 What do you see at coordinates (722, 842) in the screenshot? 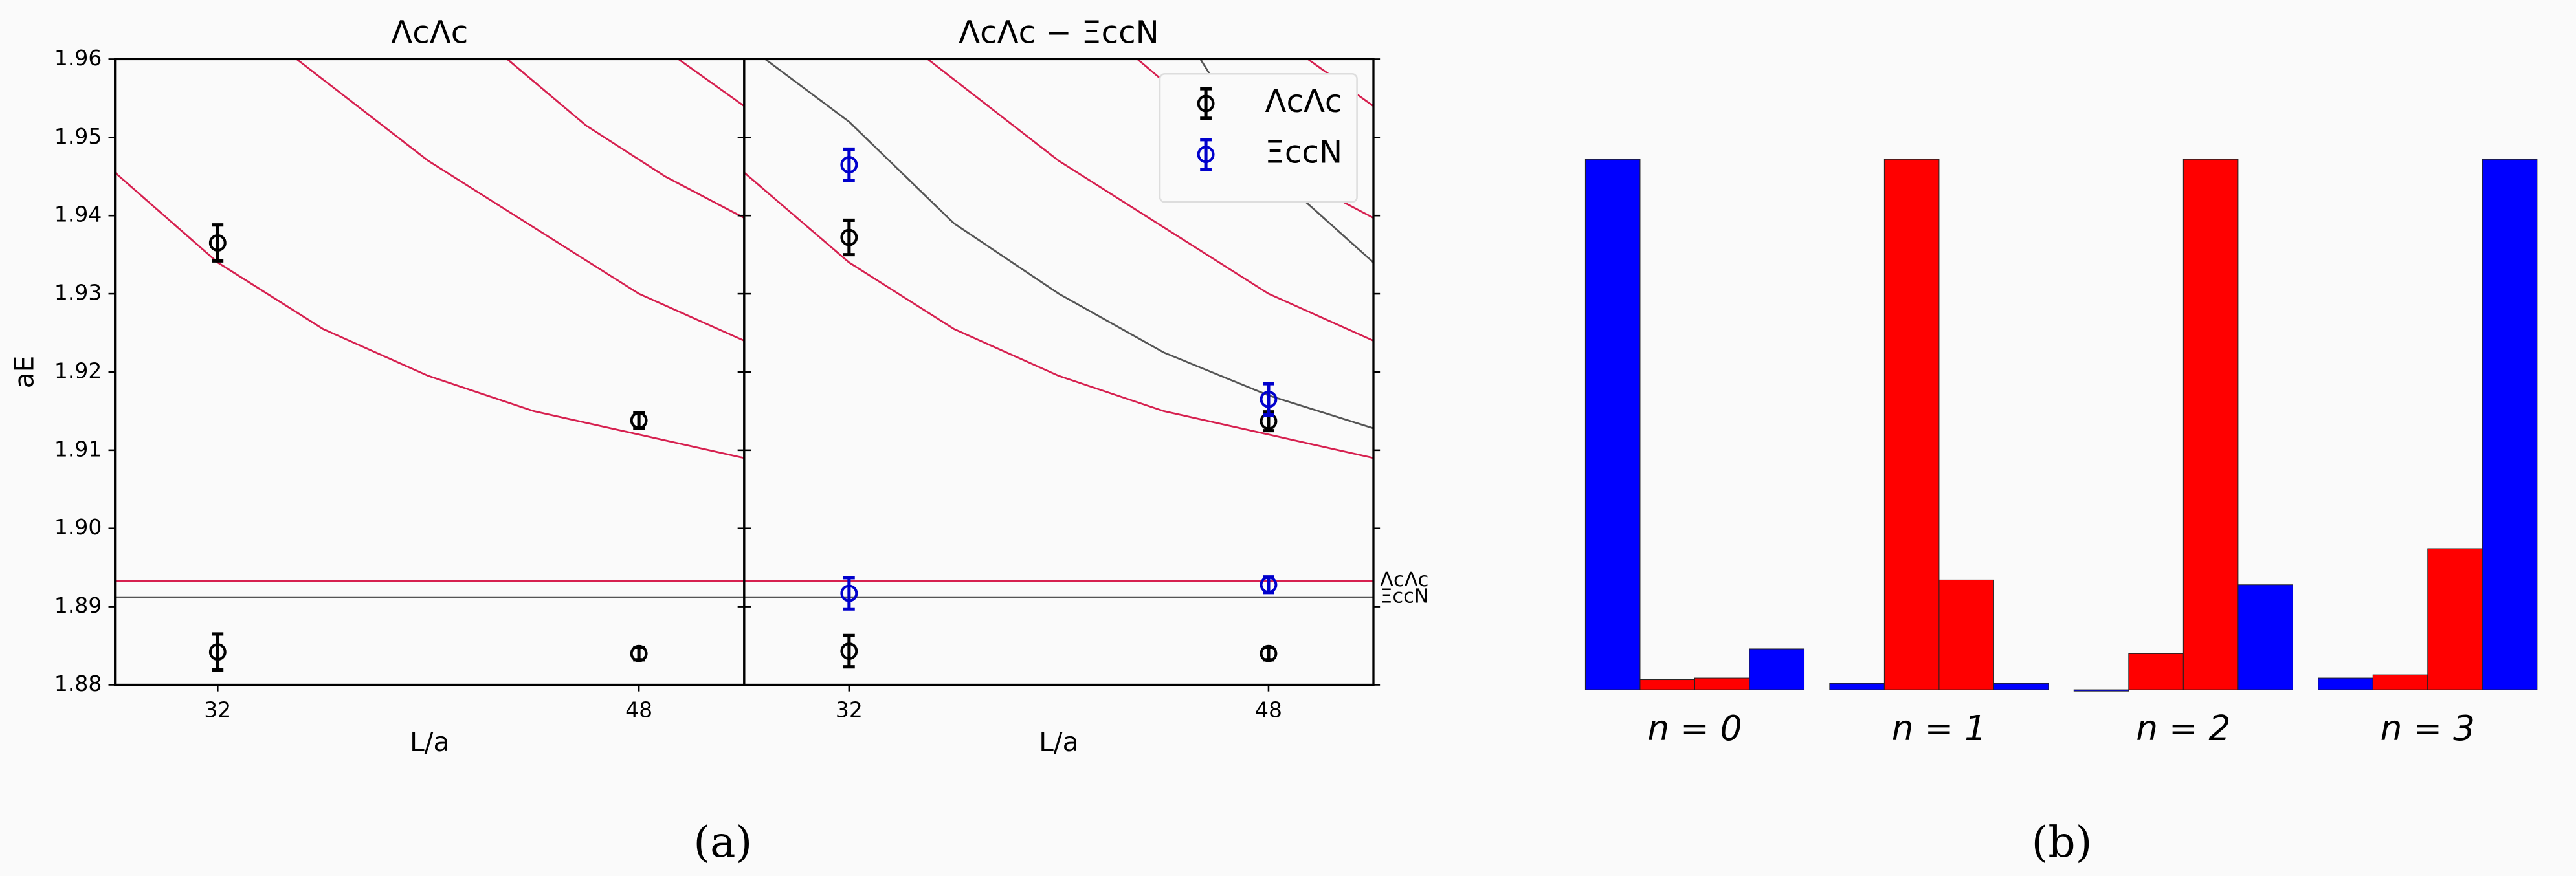
I see `caption: (a)` at bounding box center [722, 842].